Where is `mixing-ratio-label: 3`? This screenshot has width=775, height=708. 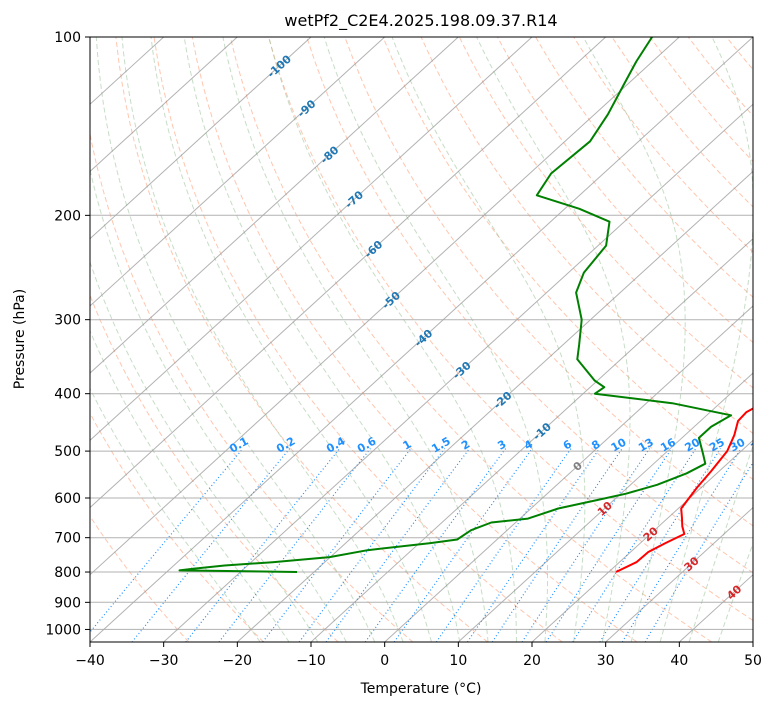
mixing-ratio-label: 3 is located at coordinates (501, 445).